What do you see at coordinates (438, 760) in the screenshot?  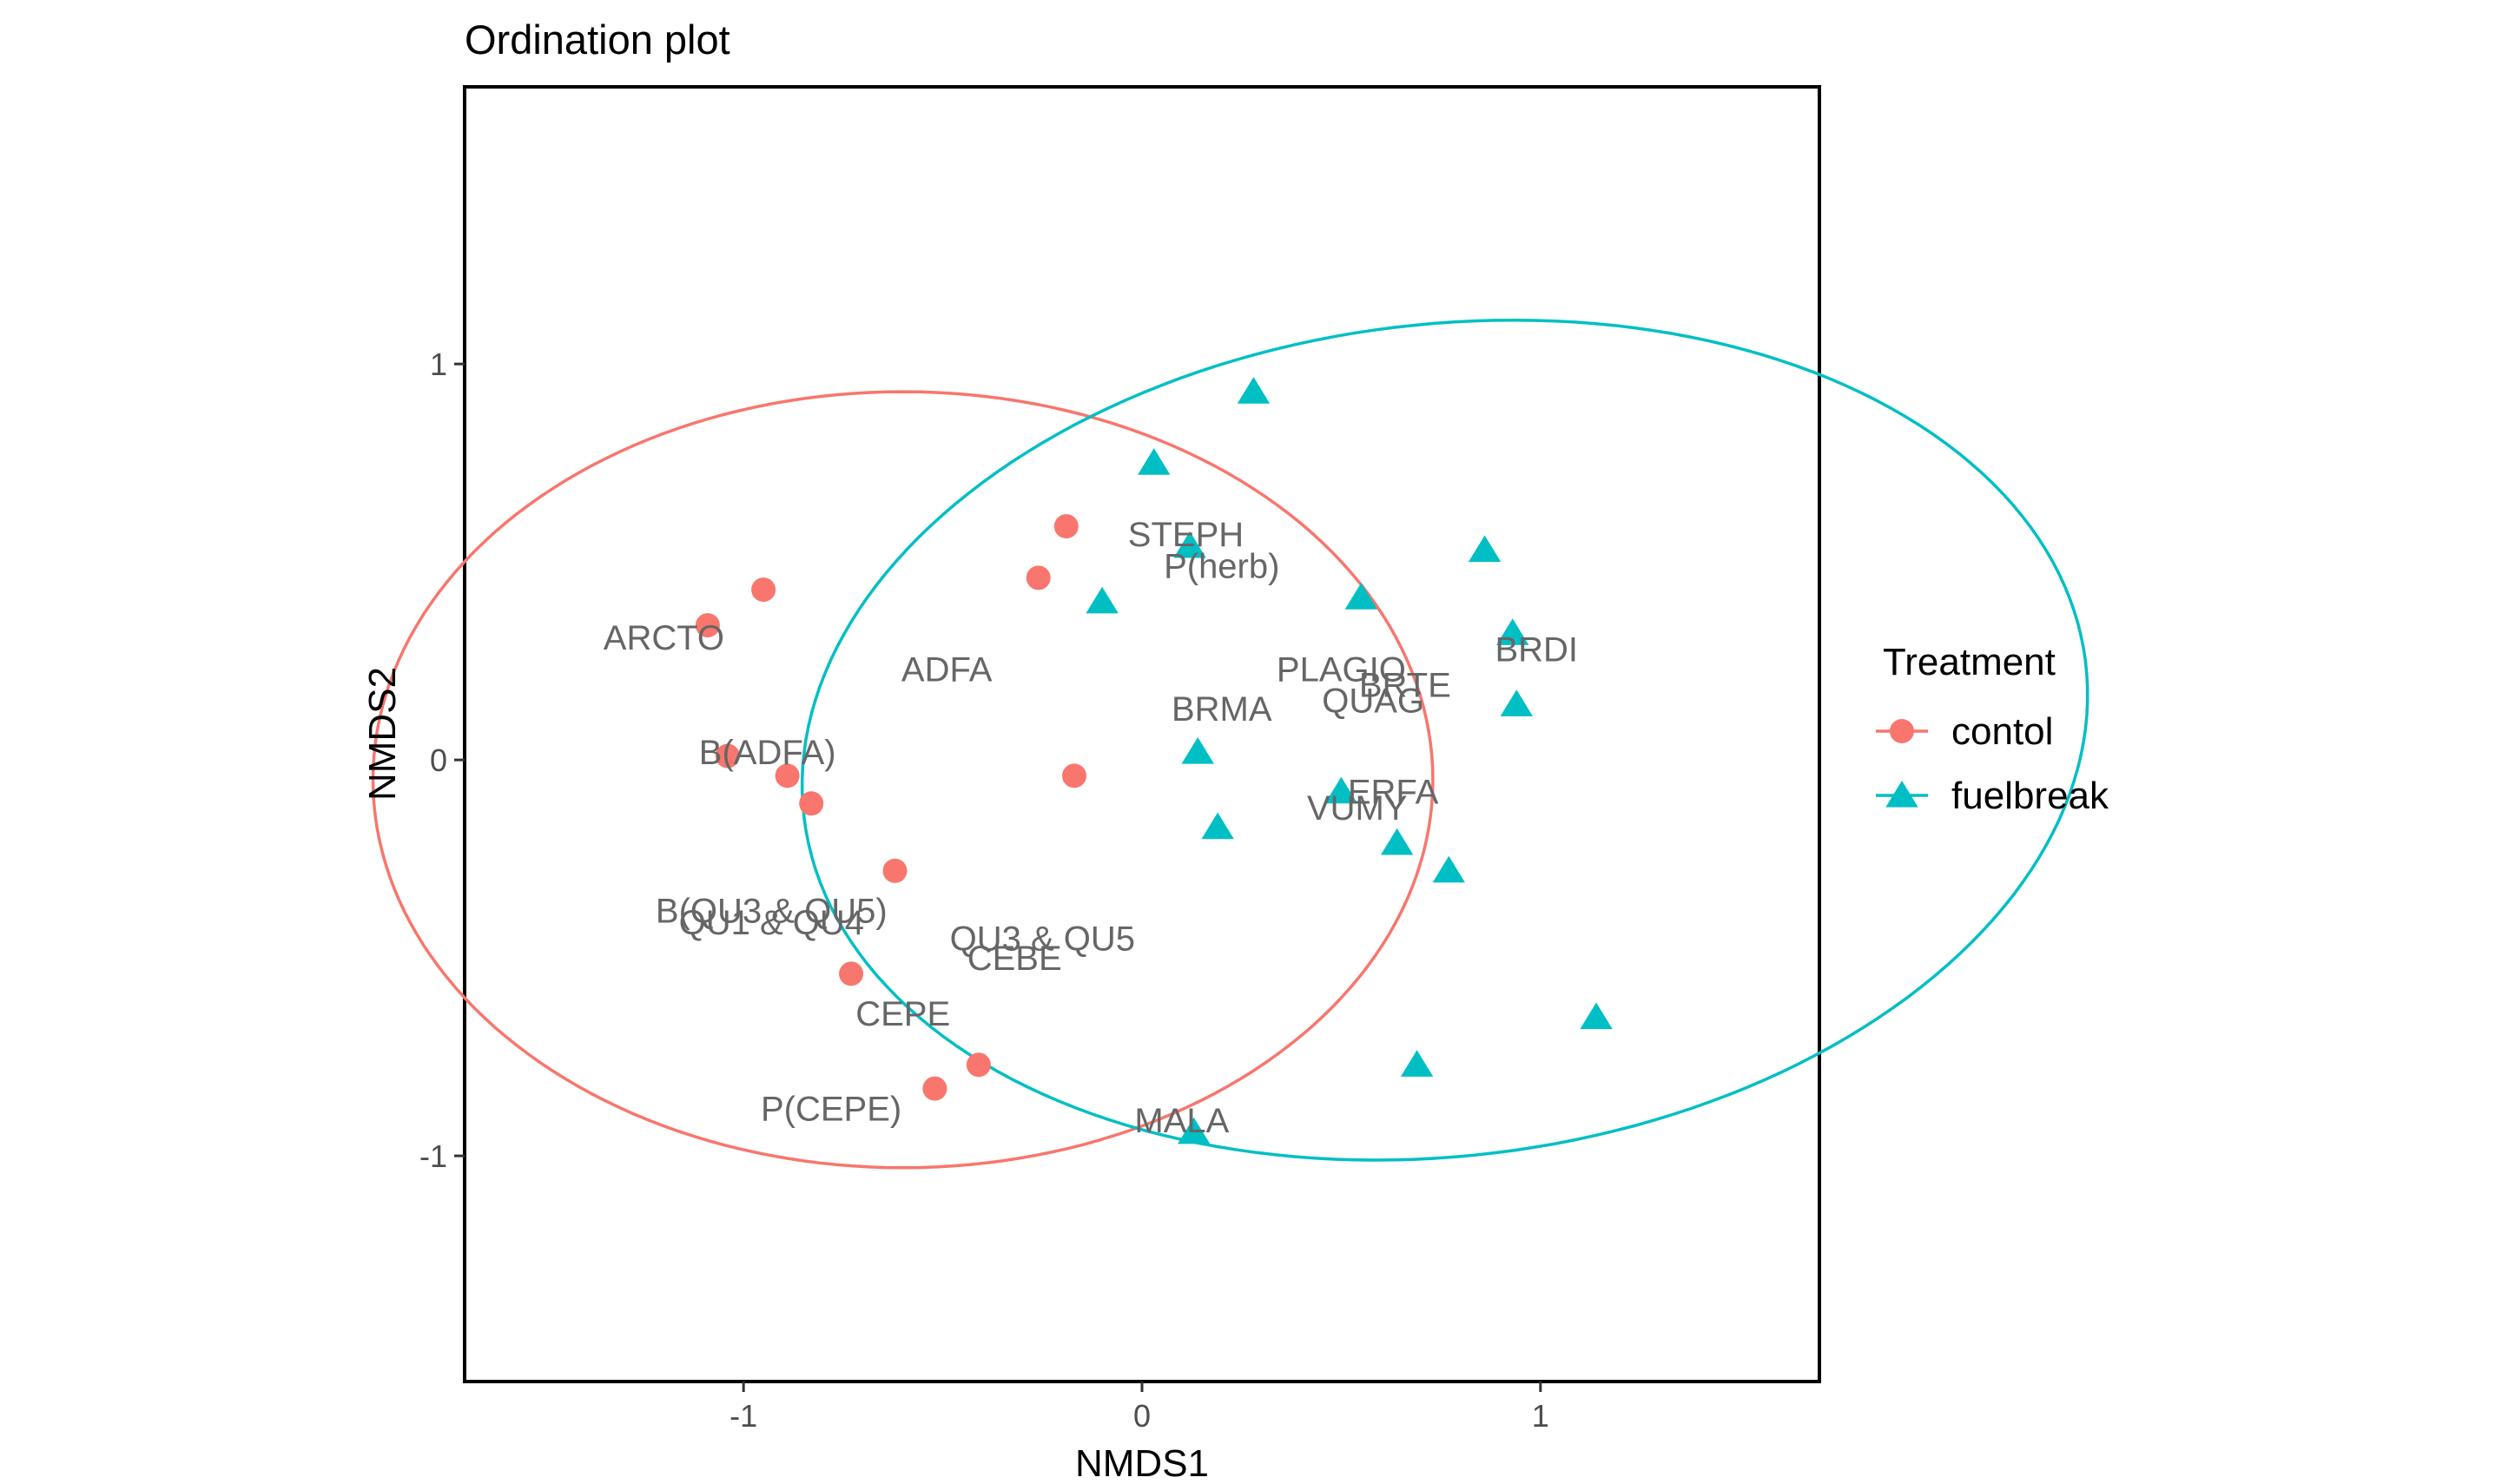 I see `y-tick-label: 0` at bounding box center [438, 760].